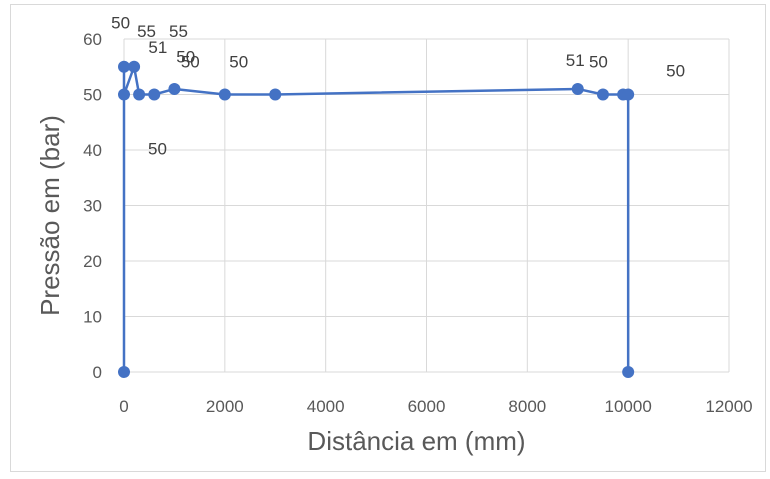 This screenshot has width=770, height=479. Describe the element at coordinates (50, 215) in the screenshot. I see `y-axis-title: Pressão em (bar)` at that location.